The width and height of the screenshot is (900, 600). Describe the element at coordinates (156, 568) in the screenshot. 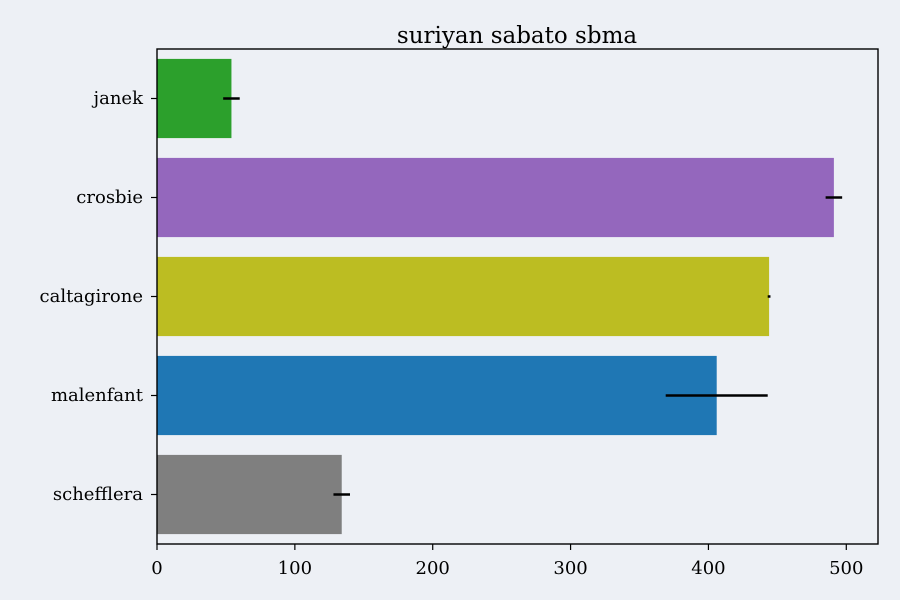

I see `x-tick-label: 0` at that location.